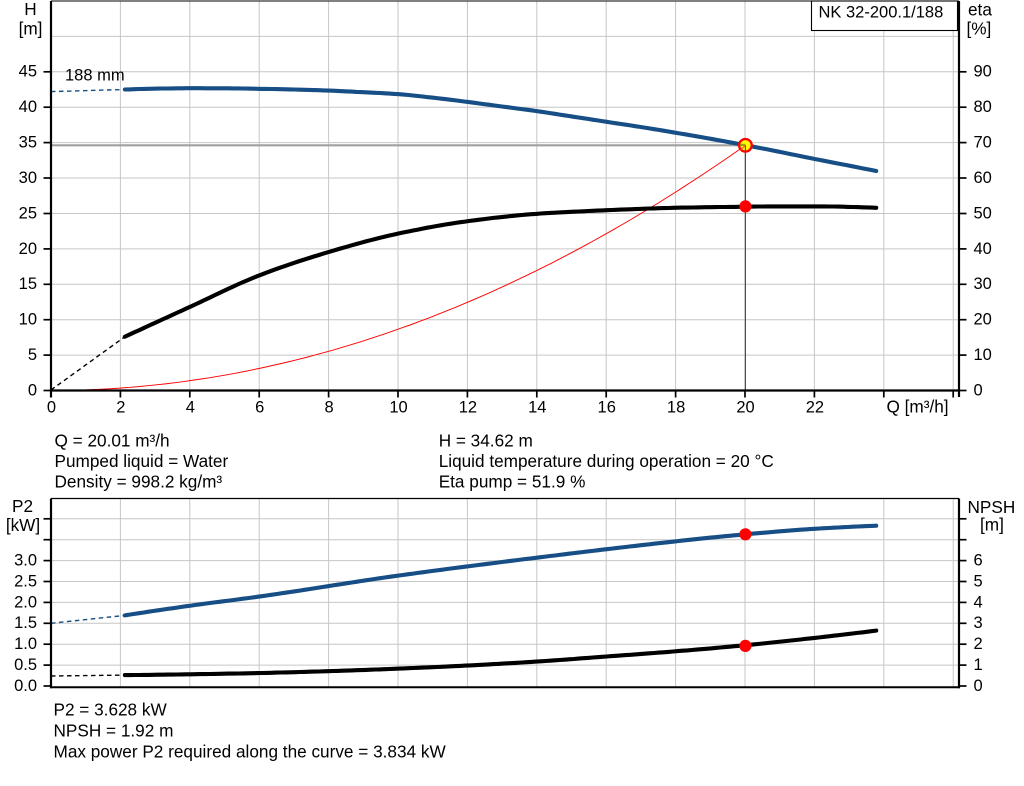 This screenshot has height=786, width=1024. Describe the element at coordinates (25, 561) in the screenshot. I see `svg-text: 3.0` at that location.